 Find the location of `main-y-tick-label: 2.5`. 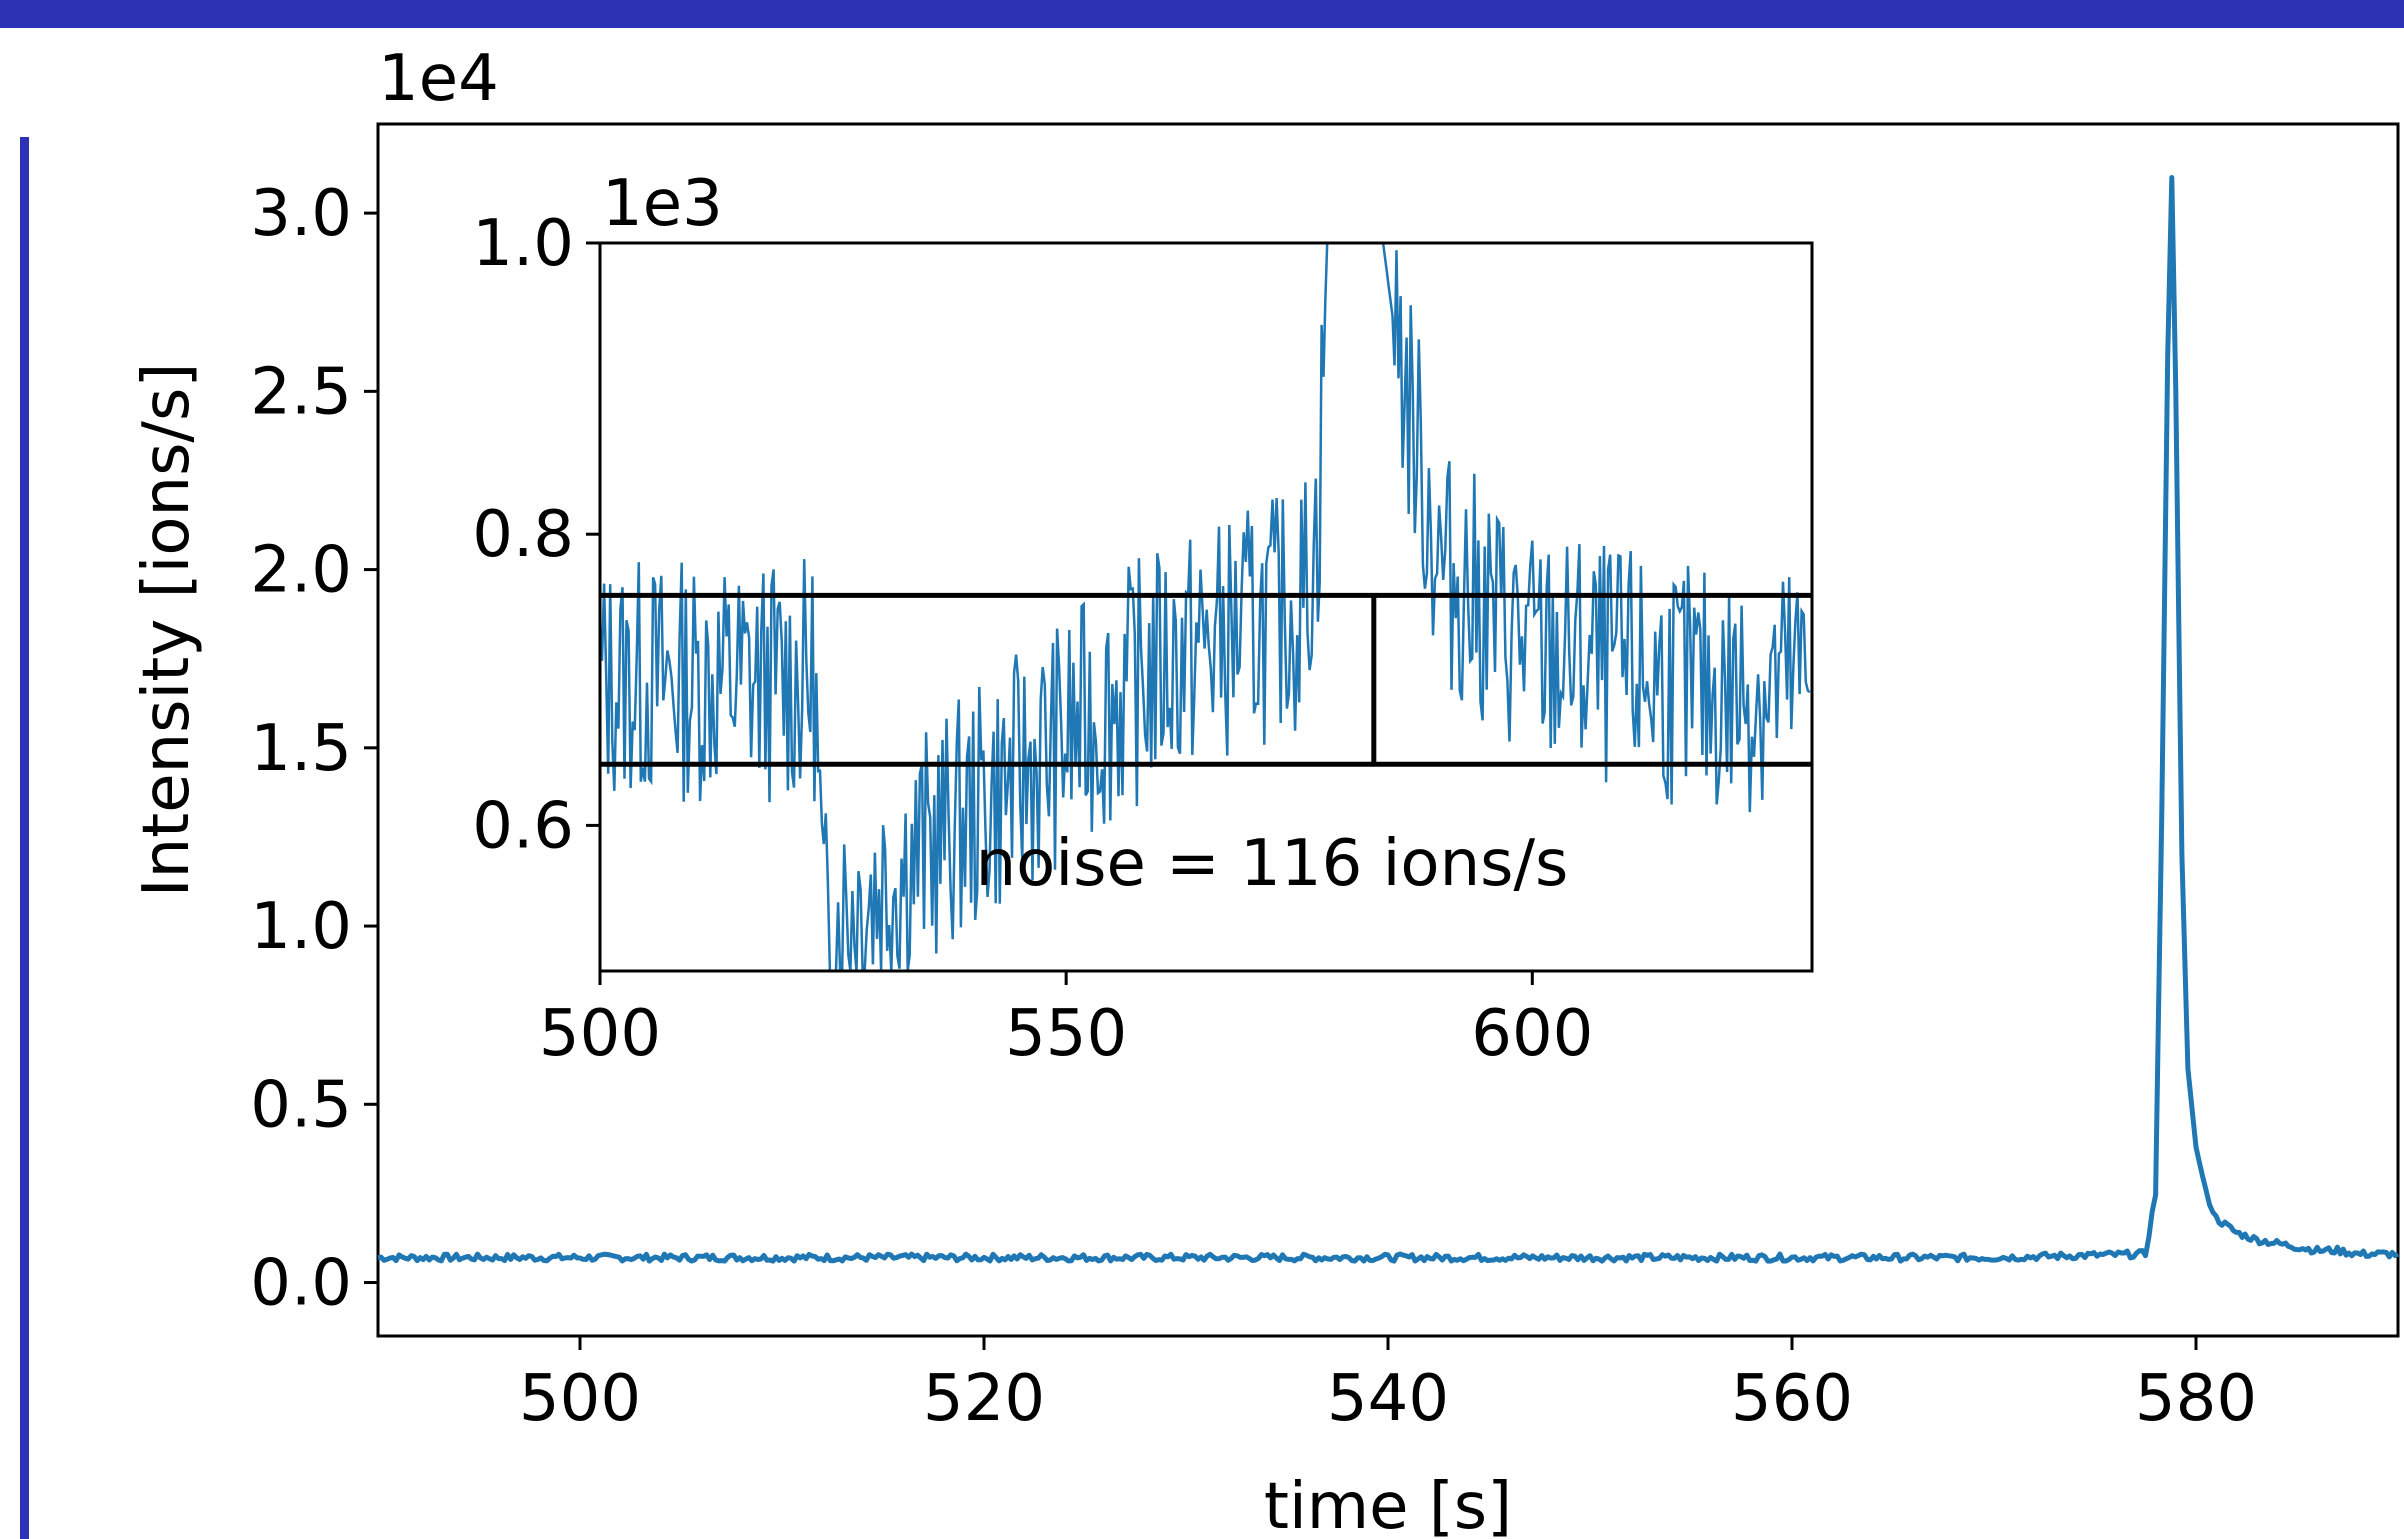

main-y-tick-label: 2.5 is located at coordinates (301, 392).